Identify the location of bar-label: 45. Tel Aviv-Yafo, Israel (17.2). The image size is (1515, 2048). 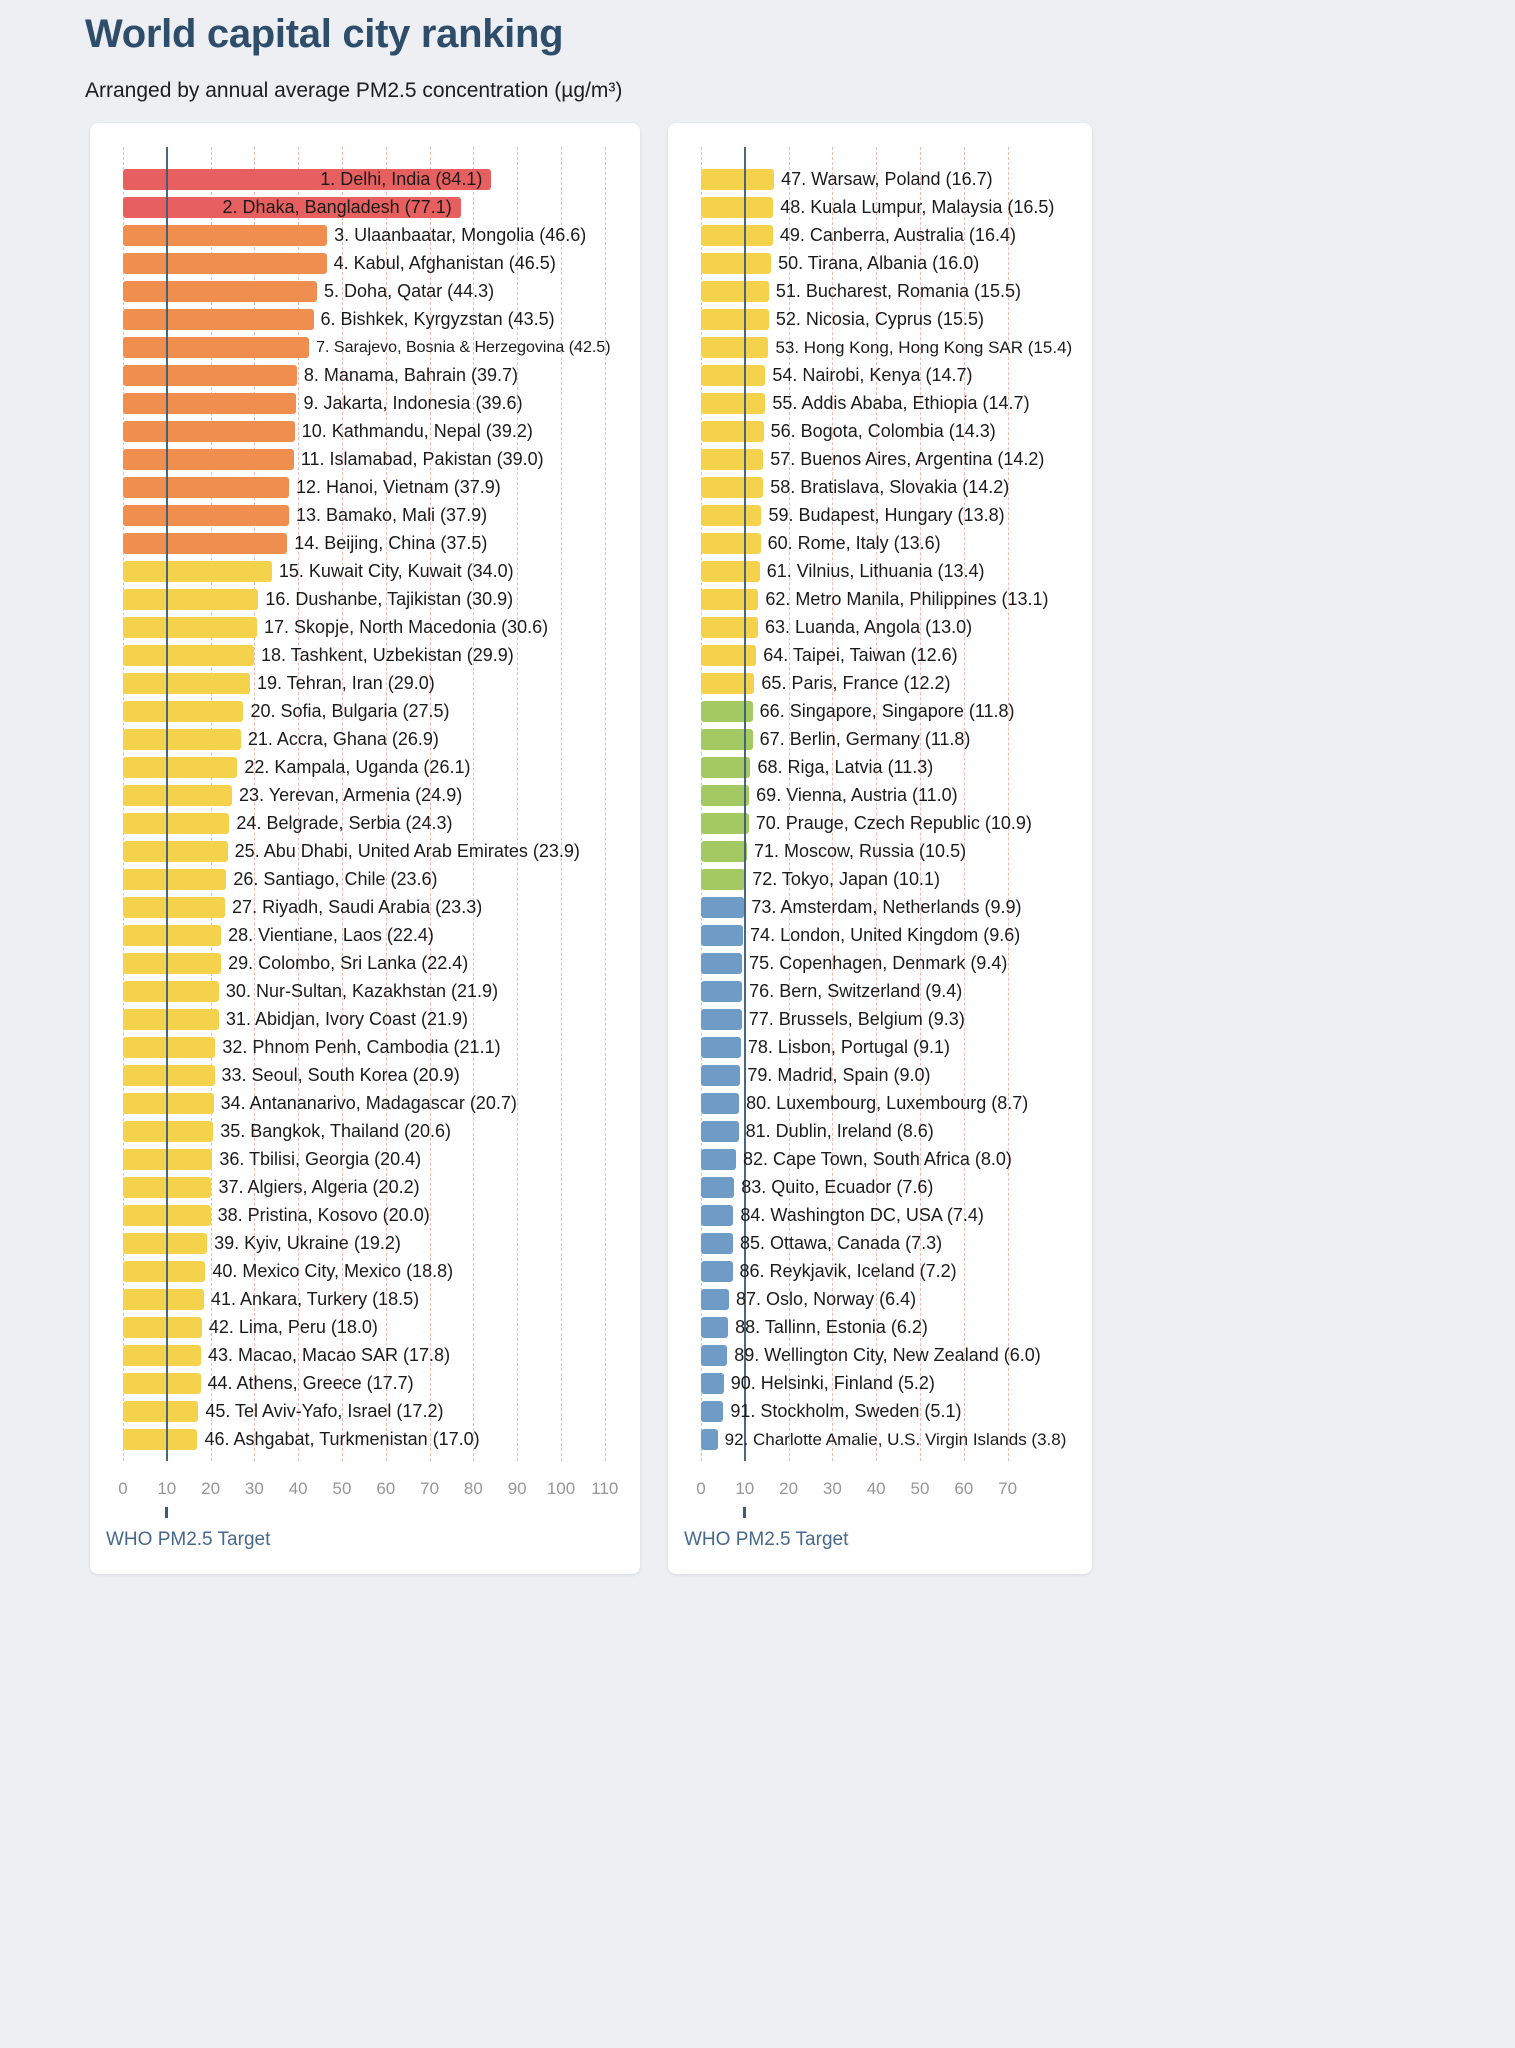
(324, 1411).